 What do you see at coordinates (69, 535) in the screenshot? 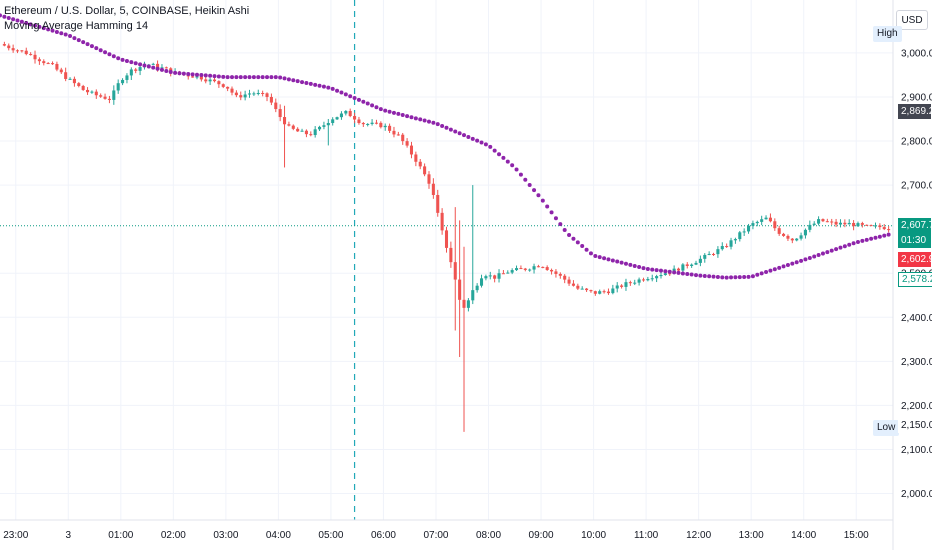
I see `x-tick-label: 3` at bounding box center [69, 535].